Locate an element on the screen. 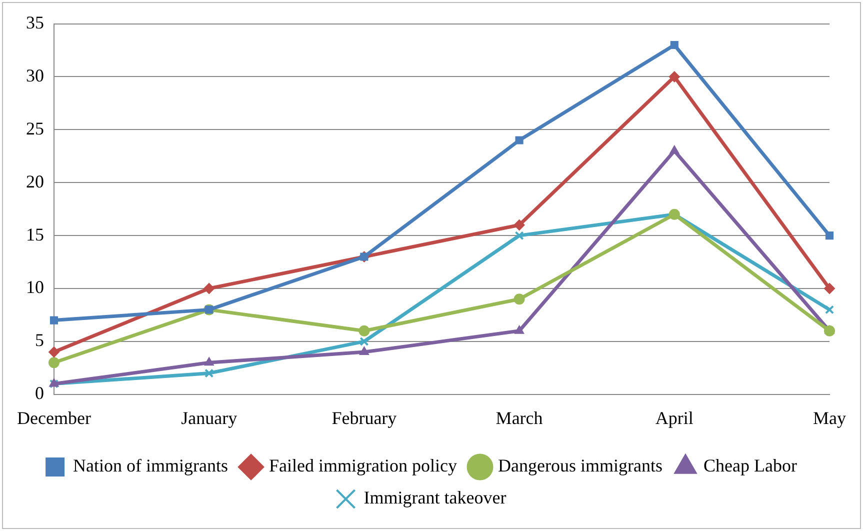 This screenshot has height=531, width=863. x-tick-label: February is located at coordinates (364, 418).